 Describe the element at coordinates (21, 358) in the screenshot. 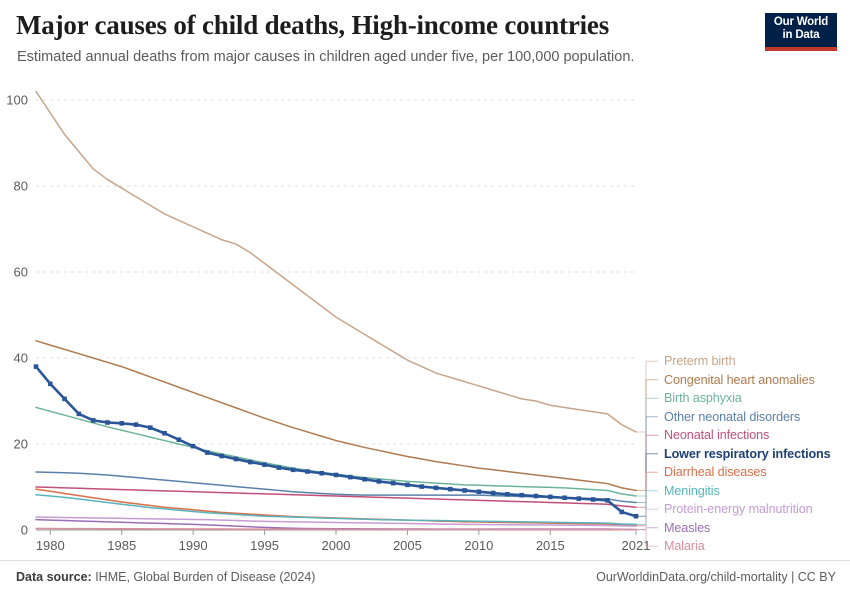

I see `y-tick-40: 40` at that location.